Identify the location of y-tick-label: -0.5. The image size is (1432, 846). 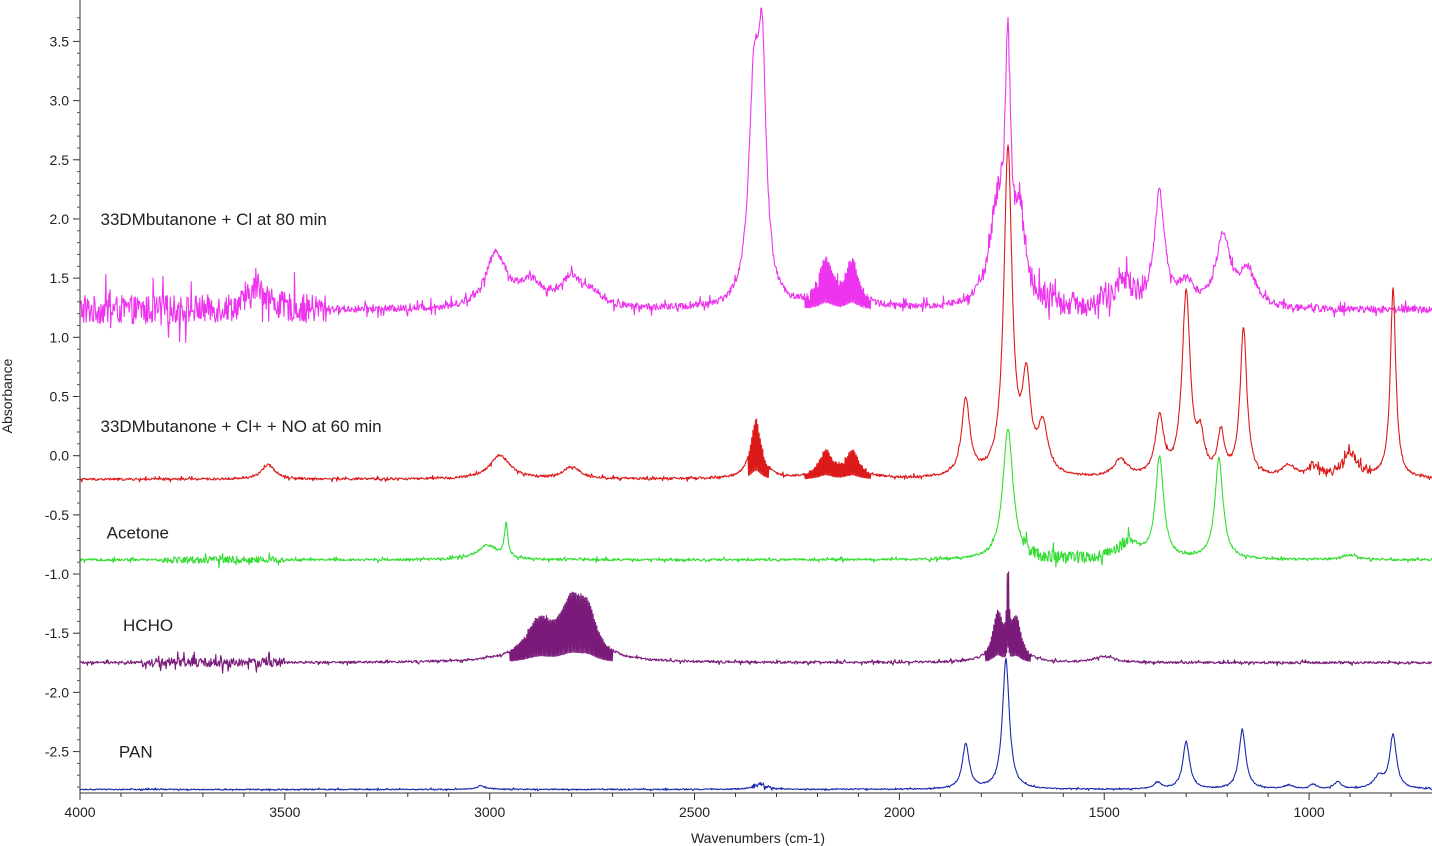
(57, 515).